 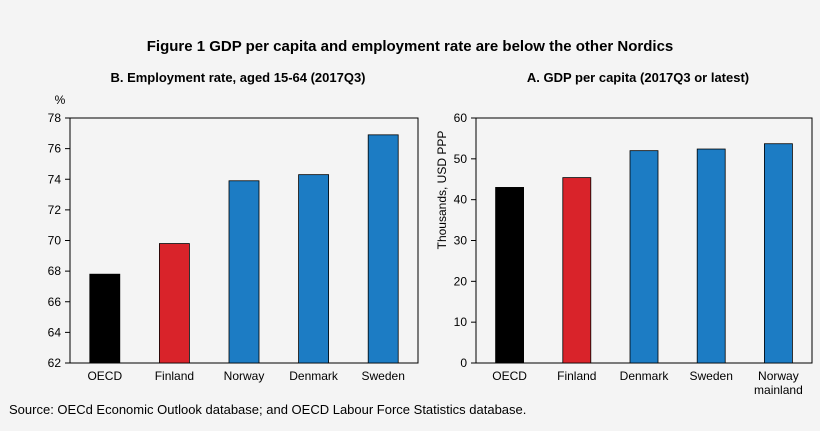 I want to click on gdp-y-tick-label: 50, so click(x=461, y=159).